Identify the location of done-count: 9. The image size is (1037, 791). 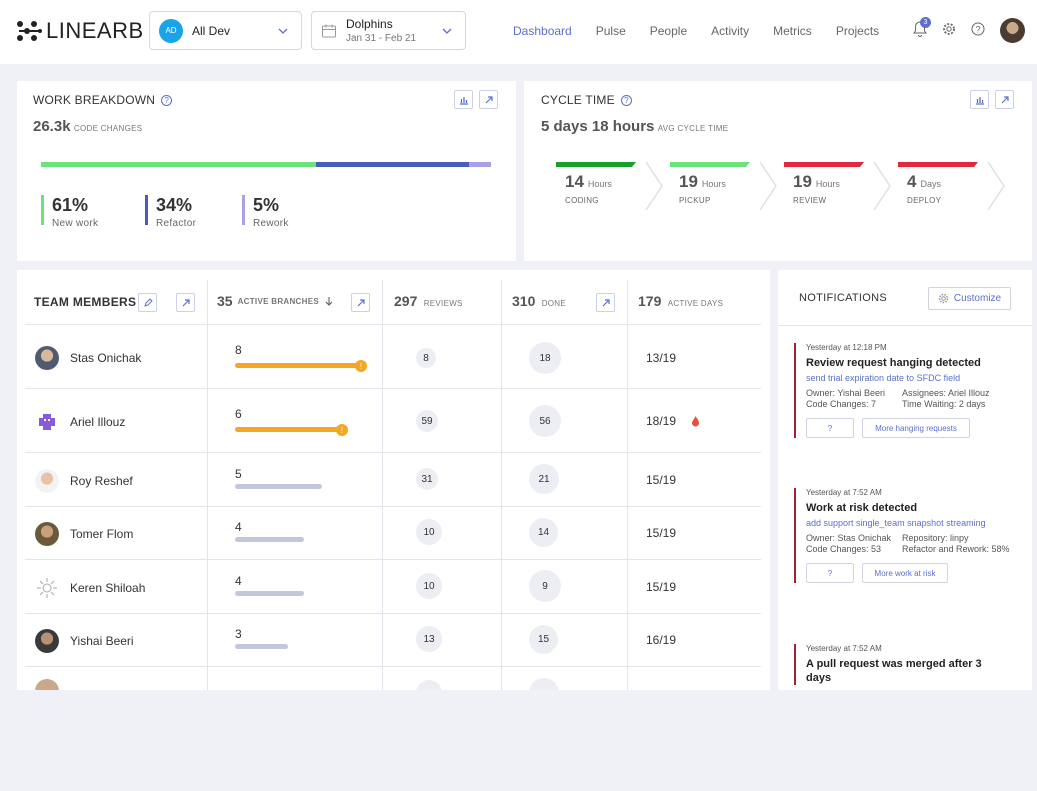
(545, 586).